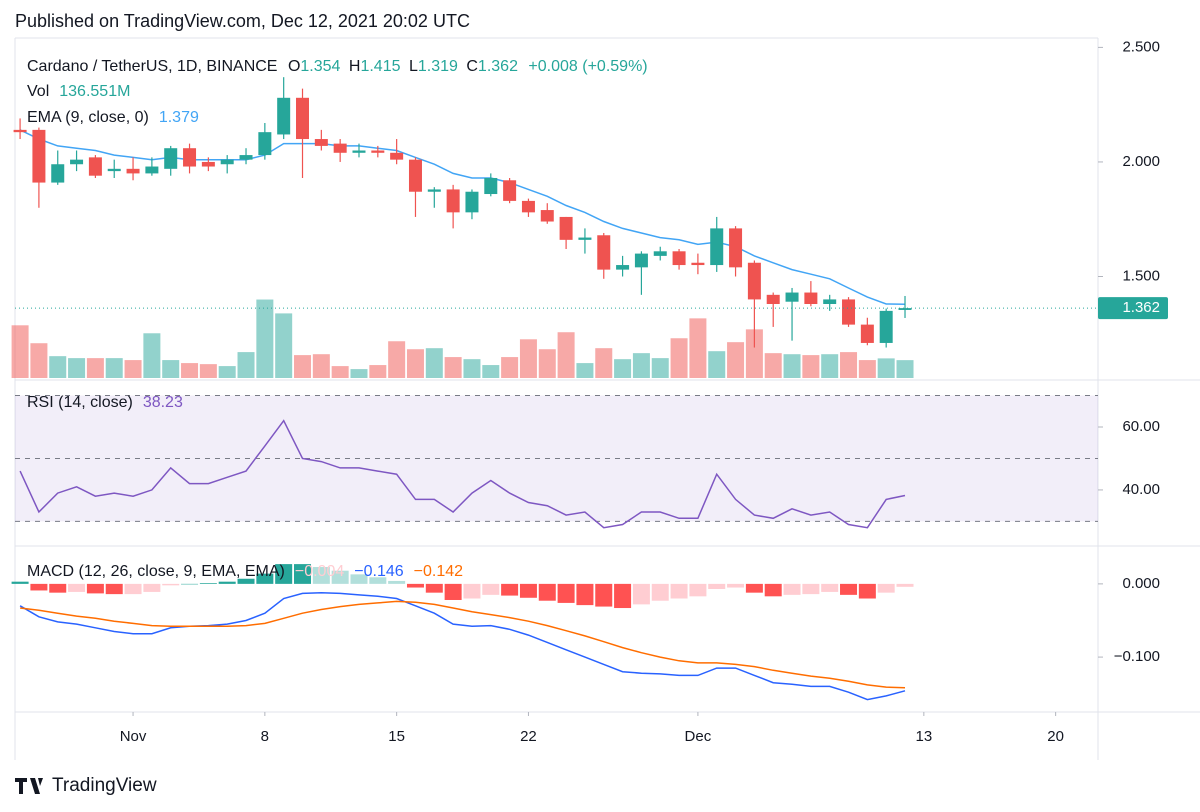  Describe the element at coordinates (528, 736) in the screenshot. I see `x-tick-label: 22` at that location.